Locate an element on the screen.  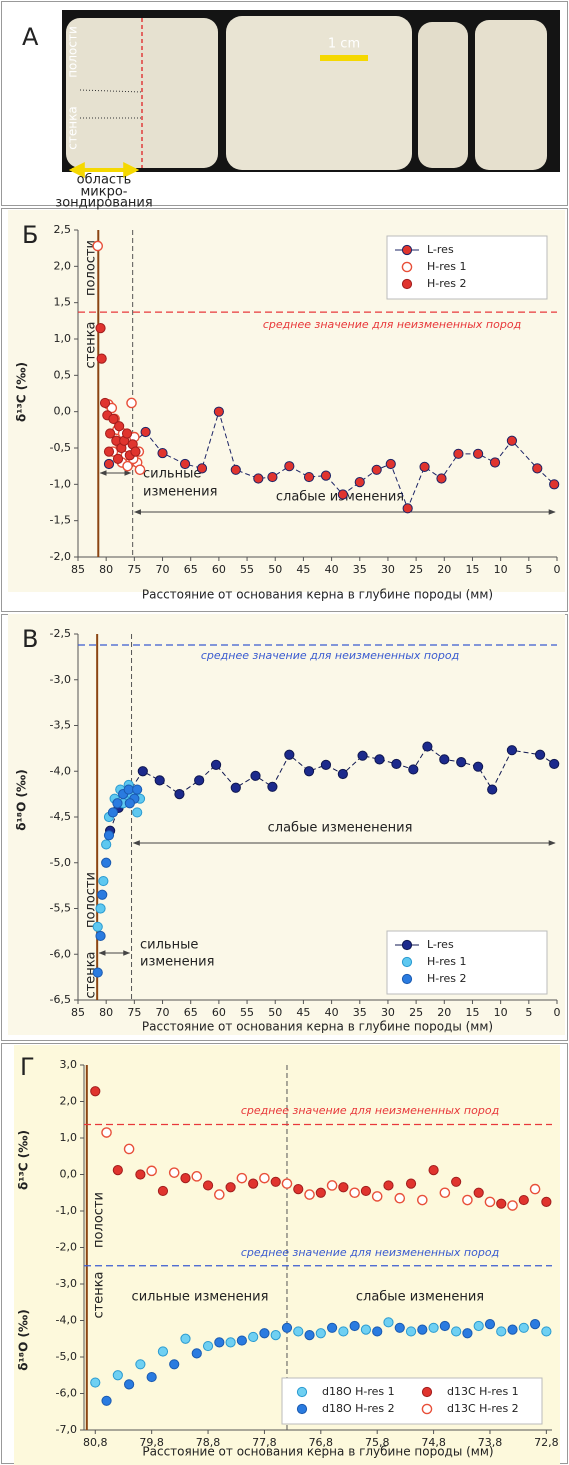
legend-label: d13C H-res 1 is located at coordinates (483, 1391).